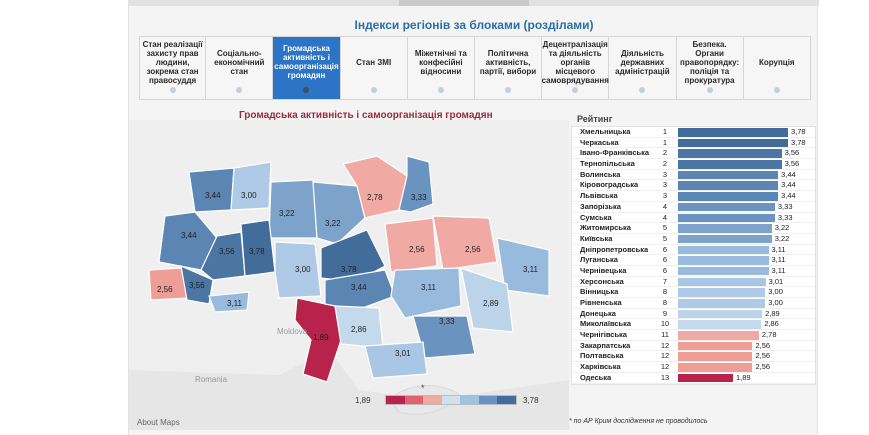 The width and height of the screenshot is (869, 435). What do you see at coordinates (775, 292) in the screenshot?
I see `ranking-value: 3,00` at bounding box center [775, 292].